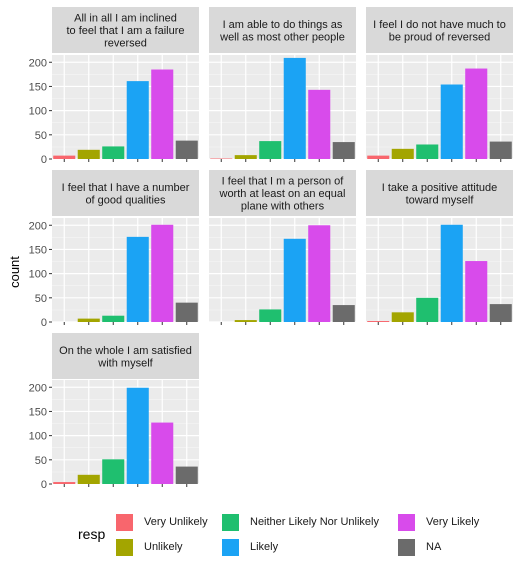 The height and width of the screenshot is (572, 522). I want to click on y-axis-title: count, so click(14, 272).